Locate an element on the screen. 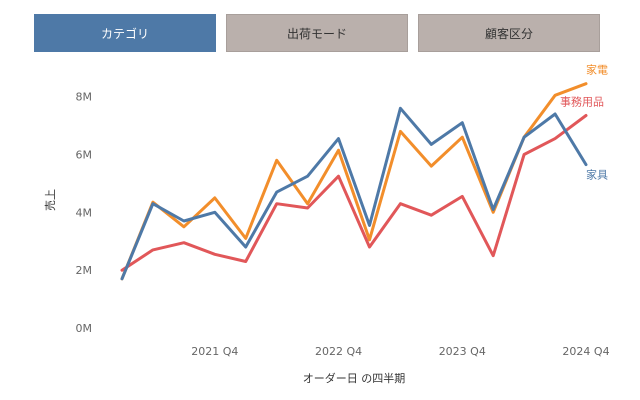 The height and width of the screenshot is (400, 640). x-tick-label: 2023 Q4 is located at coordinates (462, 351).